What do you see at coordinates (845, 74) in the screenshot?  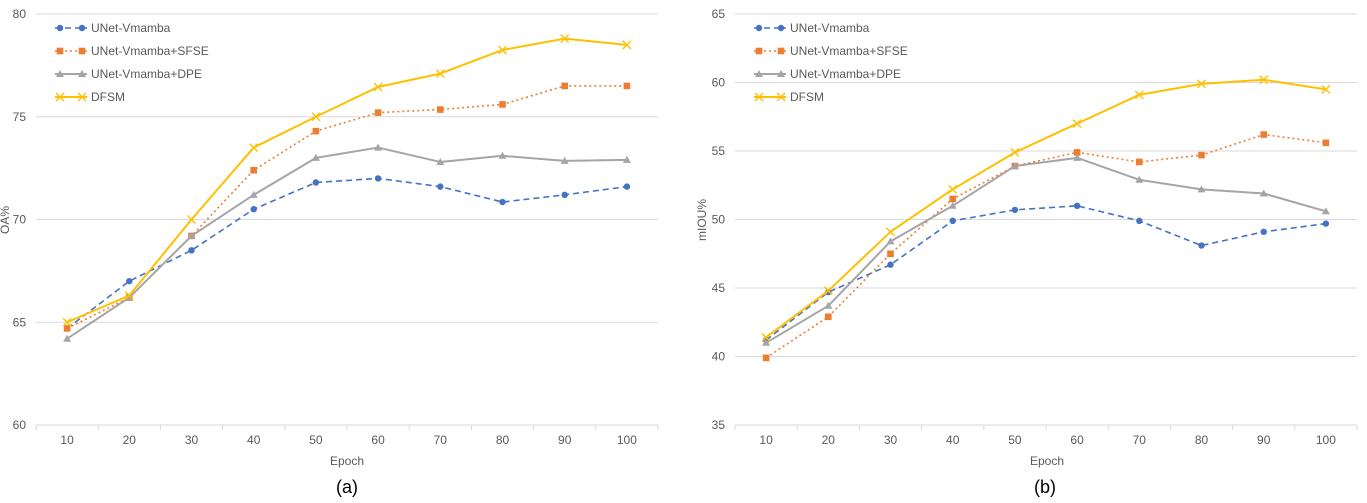 I see `legend-label: UNet-Vmamba+DPE` at bounding box center [845, 74].